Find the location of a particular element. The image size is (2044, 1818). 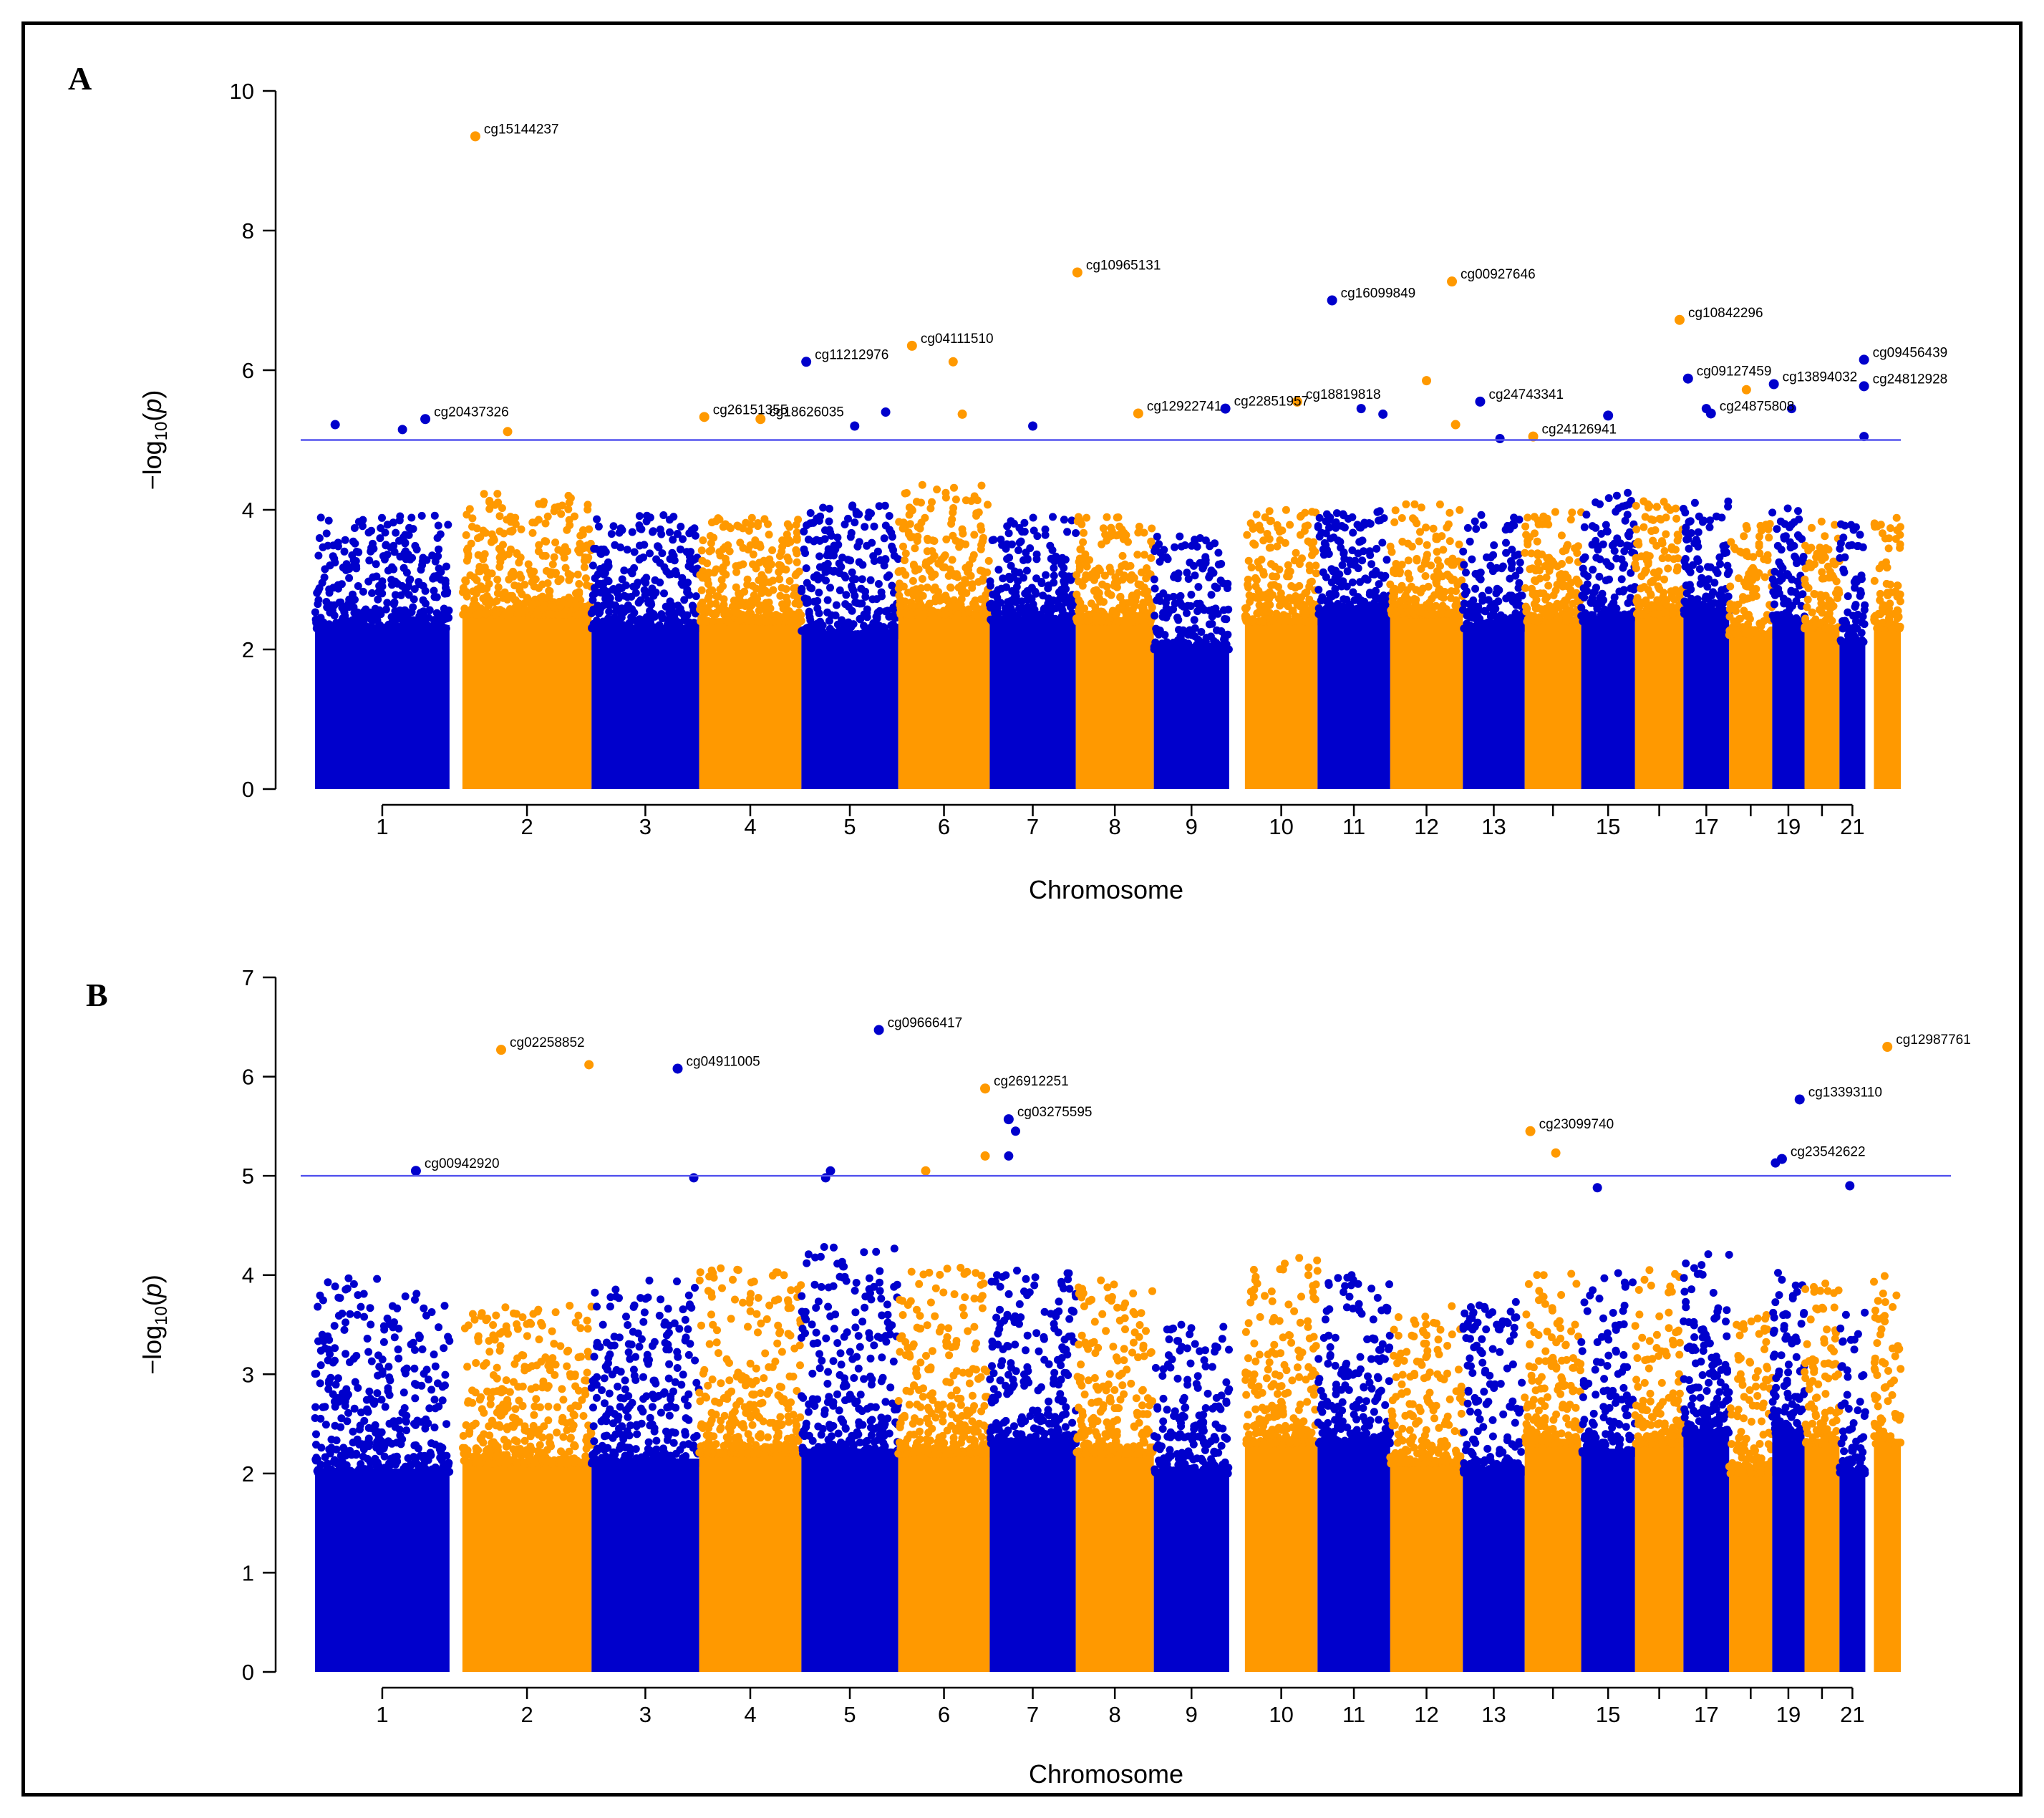

snp-label: cg18819818 is located at coordinates (1343, 394).